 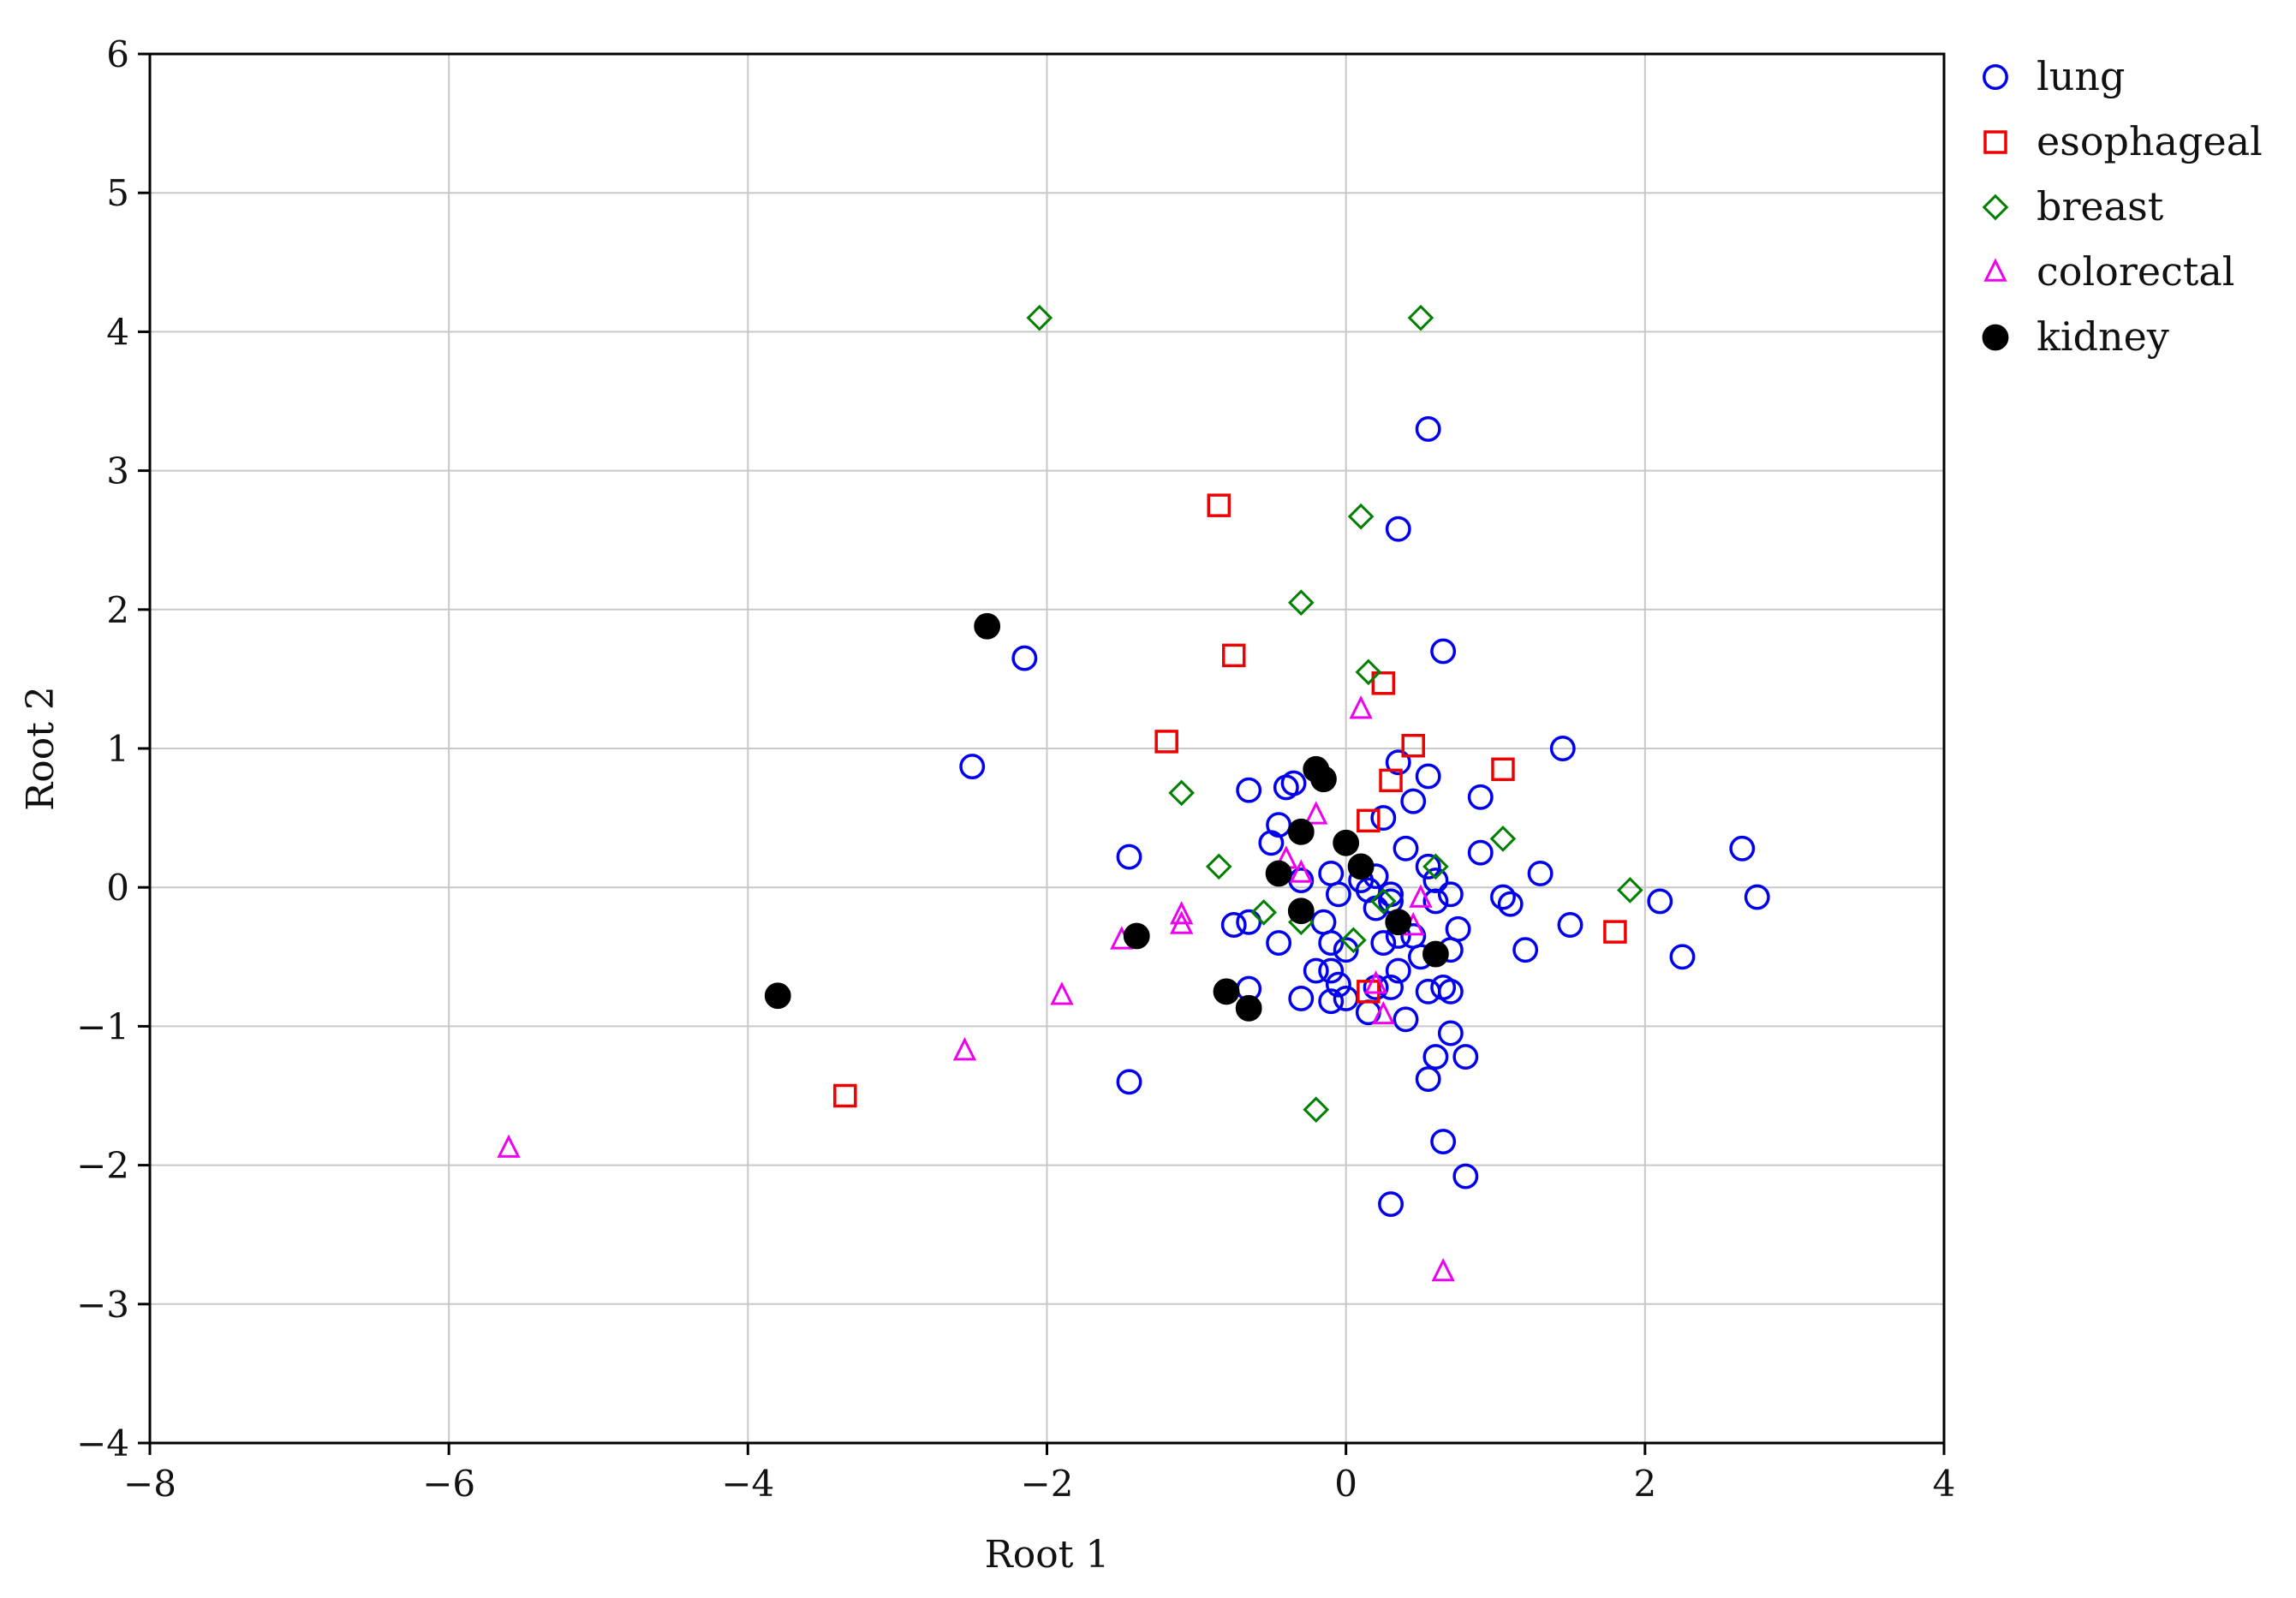 I want to click on x-axis-ticks: −8 −6 −4 −2 0 2 4, so click(x=1039, y=1474).